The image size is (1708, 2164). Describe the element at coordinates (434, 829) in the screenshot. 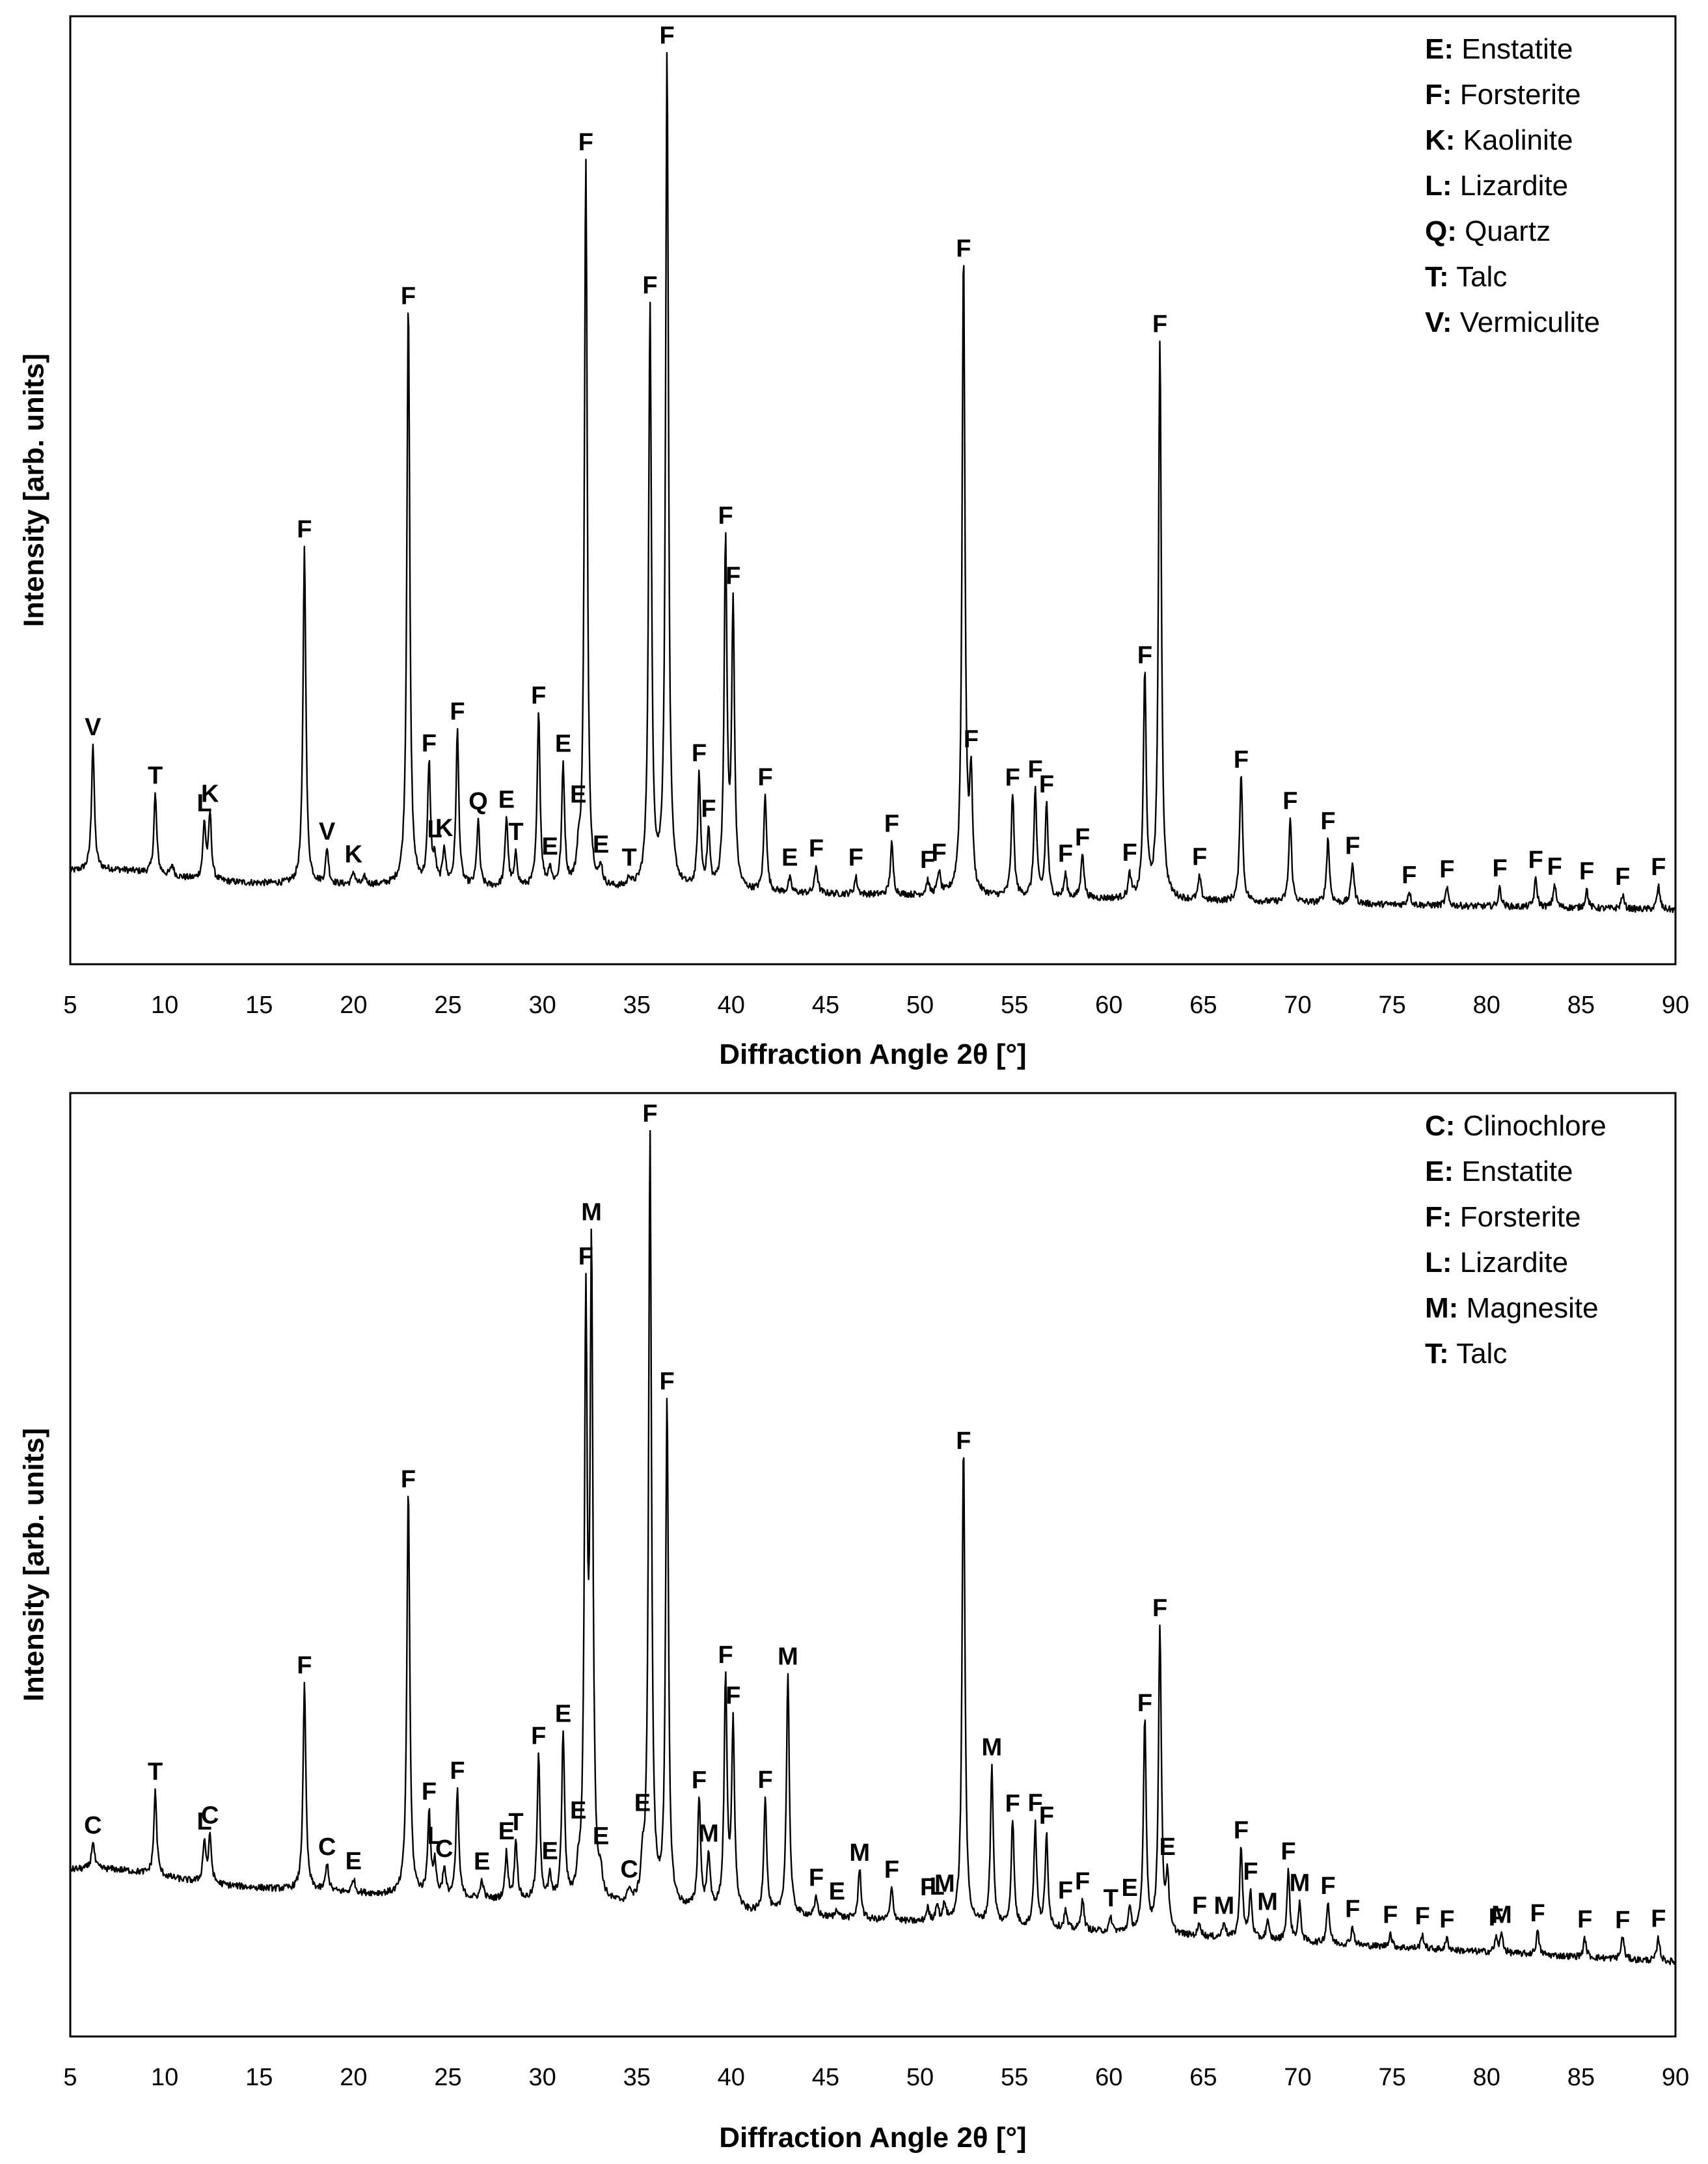

I see `top-peak-label-L: L` at that location.